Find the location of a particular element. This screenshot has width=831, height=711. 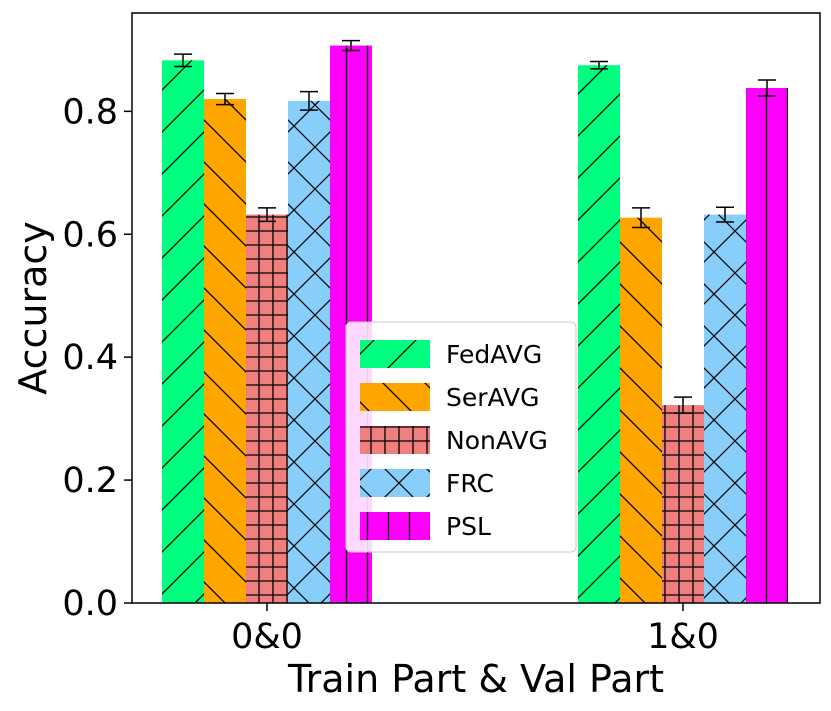

legend-item-seravg: SerAVG is located at coordinates (450, 397).